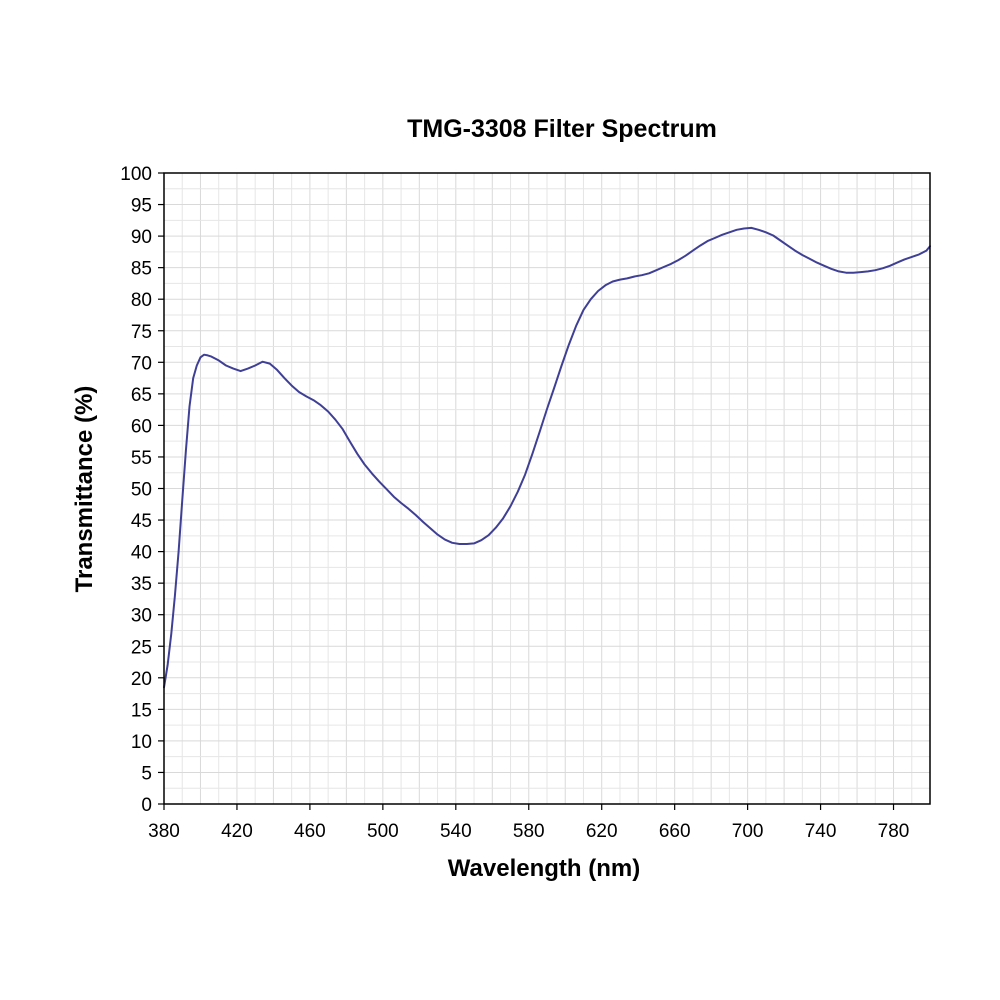 The height and width of the screenshot is (1000, 1000). Describe the element at coordinates (141, 458) in the screenshot. I see `y-tick-label: 55` at that location.